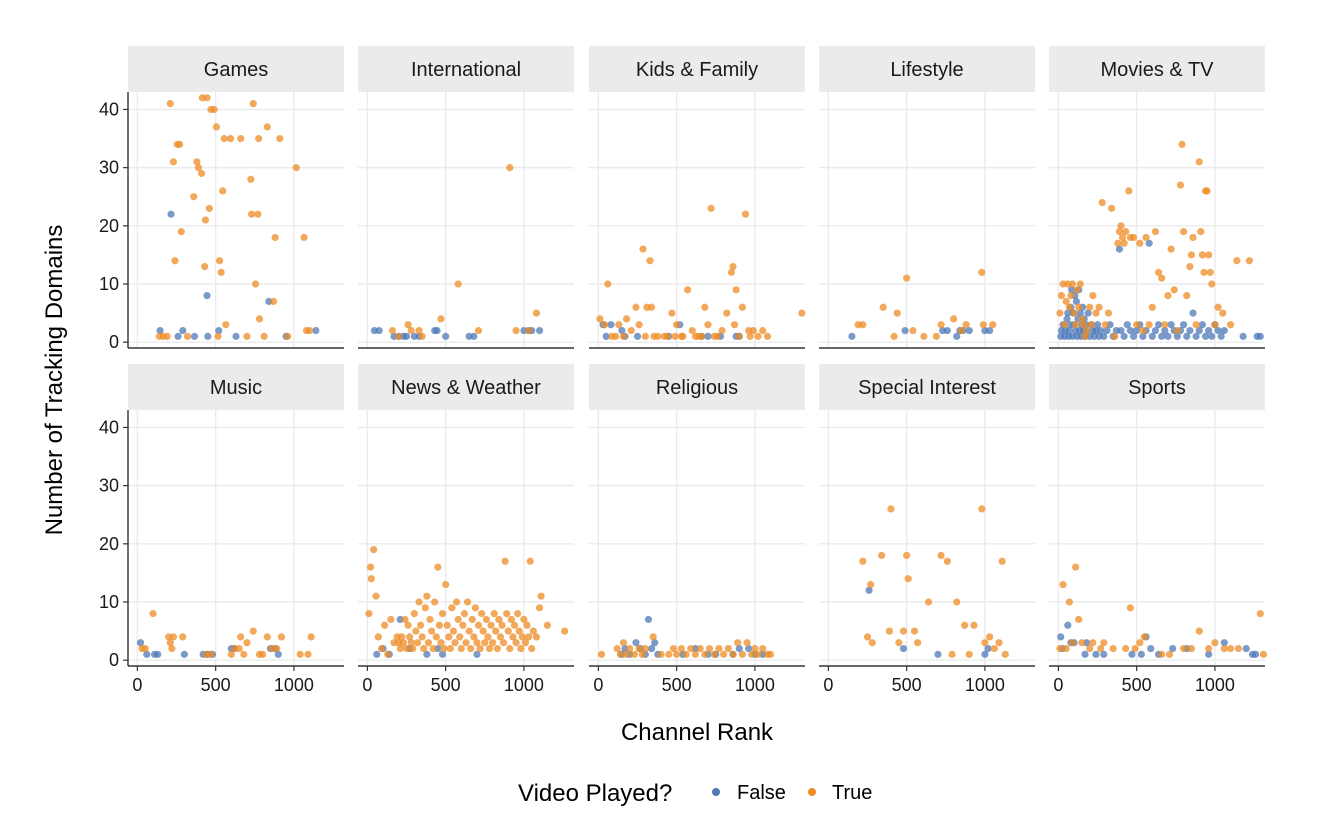 Image resolution: width=1322 pixels, height=830 pixels. What do you see at coordinates (755, 685) in the screenshot?
I see `x-tick-label: 1000` at bounding box center [755, 685].